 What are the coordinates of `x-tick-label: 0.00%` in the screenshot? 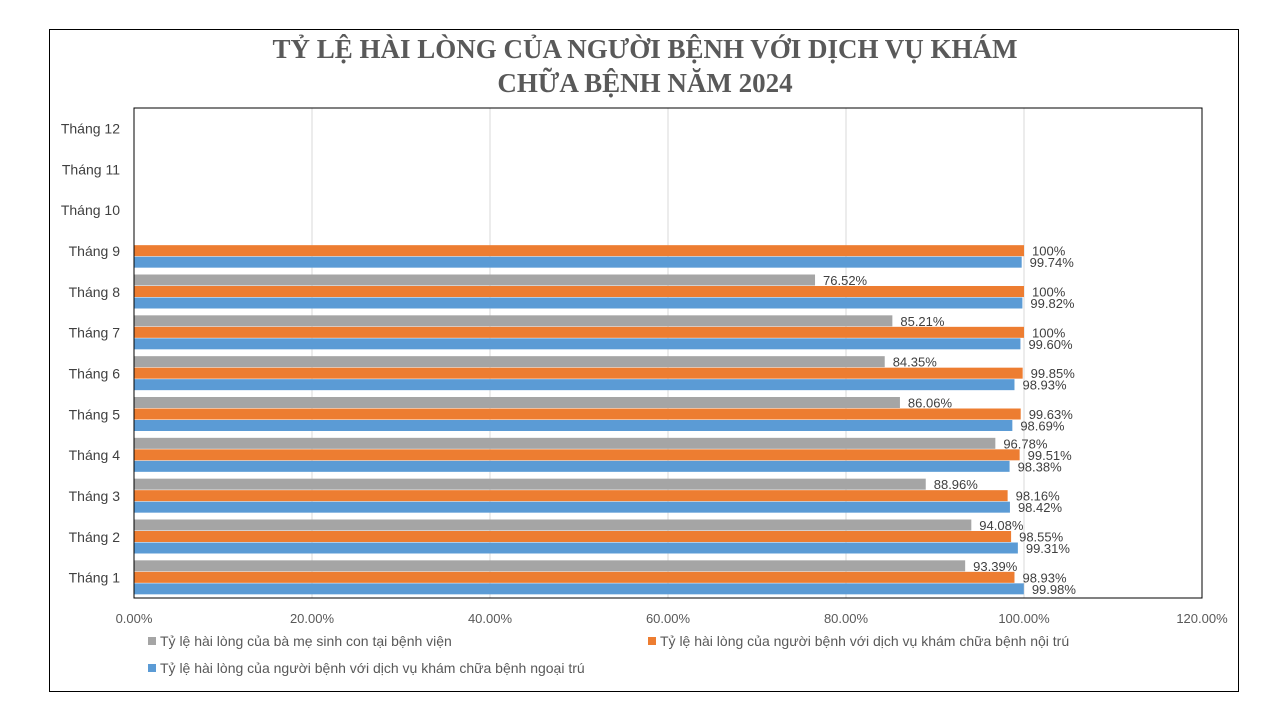 It's located at (134, 618).